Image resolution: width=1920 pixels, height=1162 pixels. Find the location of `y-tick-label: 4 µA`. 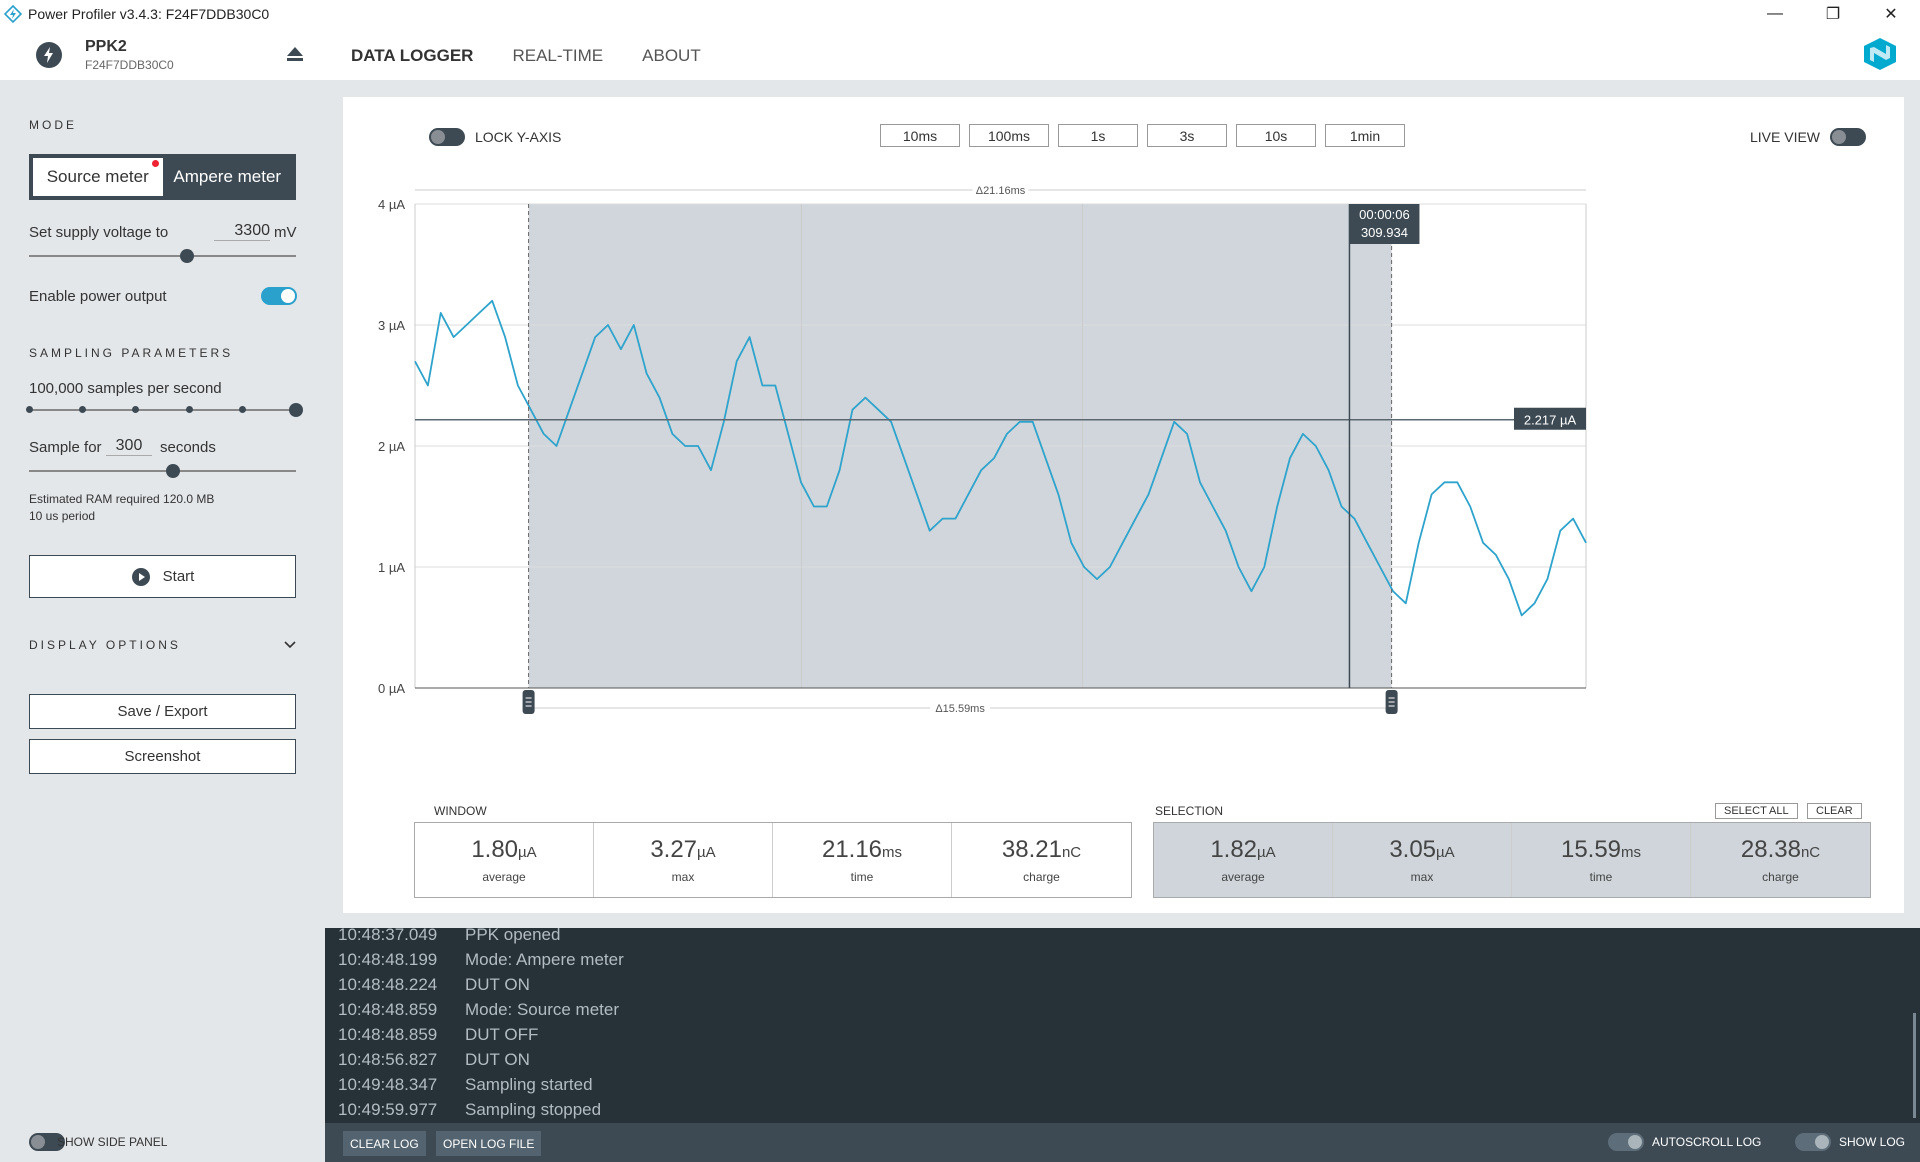

y-tick-label: 4 µA is located at coordinates (391, 204).